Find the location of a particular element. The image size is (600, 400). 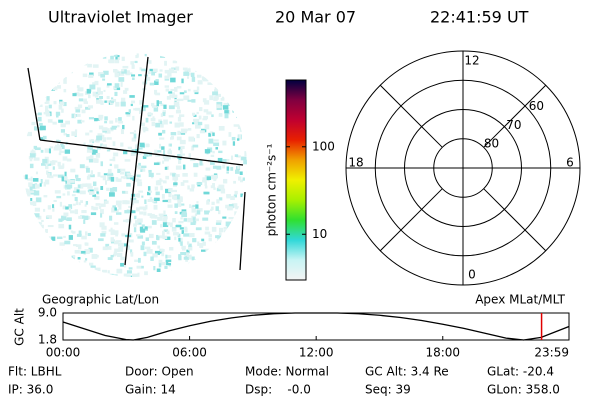

x-tick-label: 23:59 is located at coordinates (551, 353).